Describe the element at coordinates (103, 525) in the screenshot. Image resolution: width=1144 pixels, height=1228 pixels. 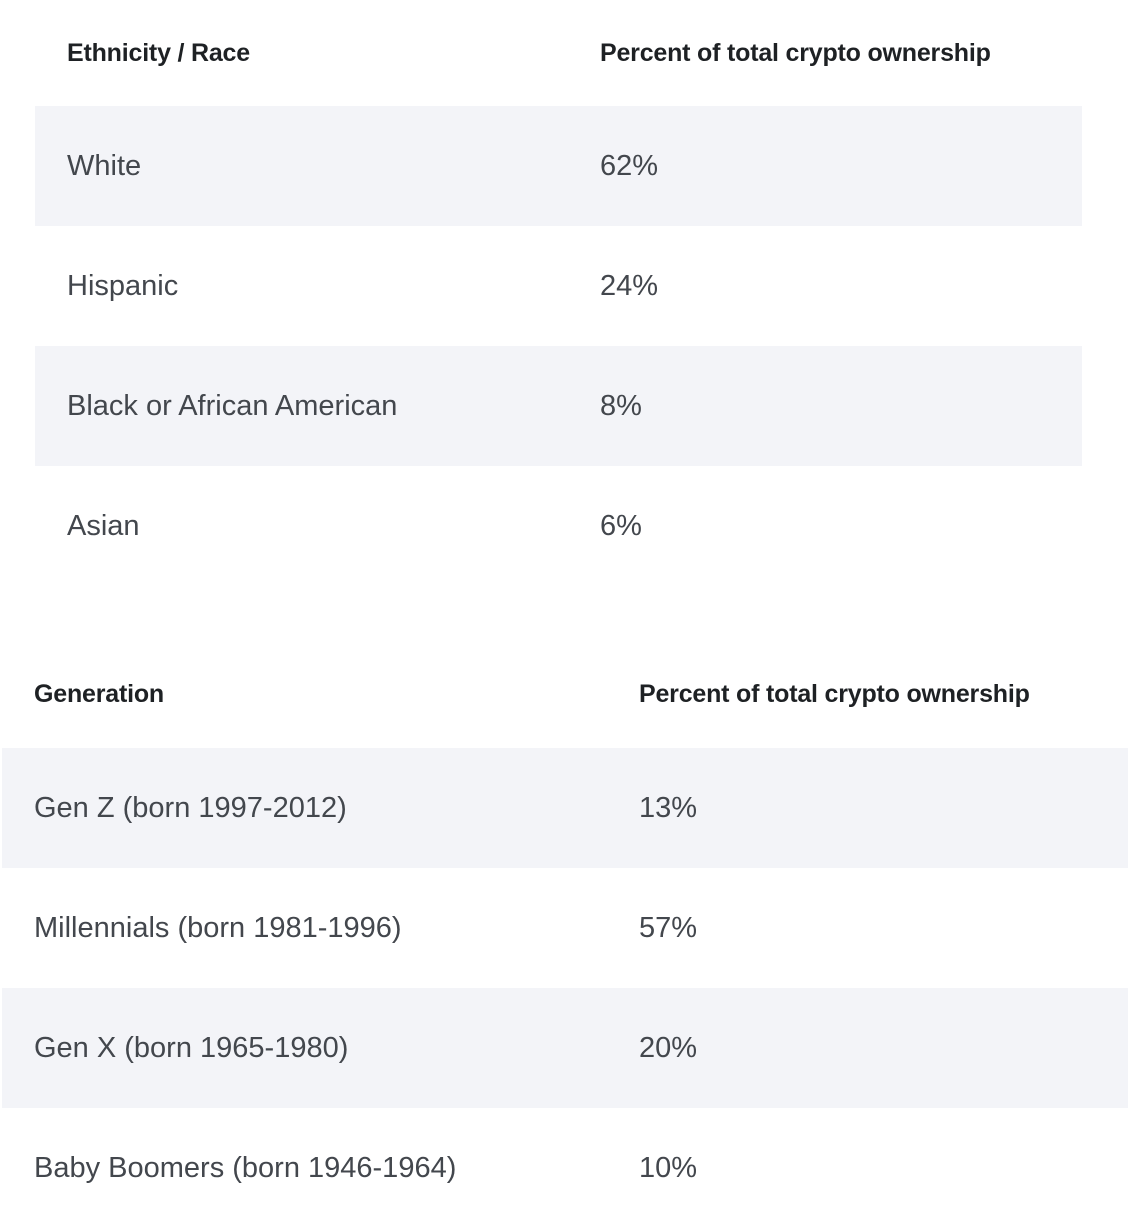
I see `row-label: Asian` at that location.